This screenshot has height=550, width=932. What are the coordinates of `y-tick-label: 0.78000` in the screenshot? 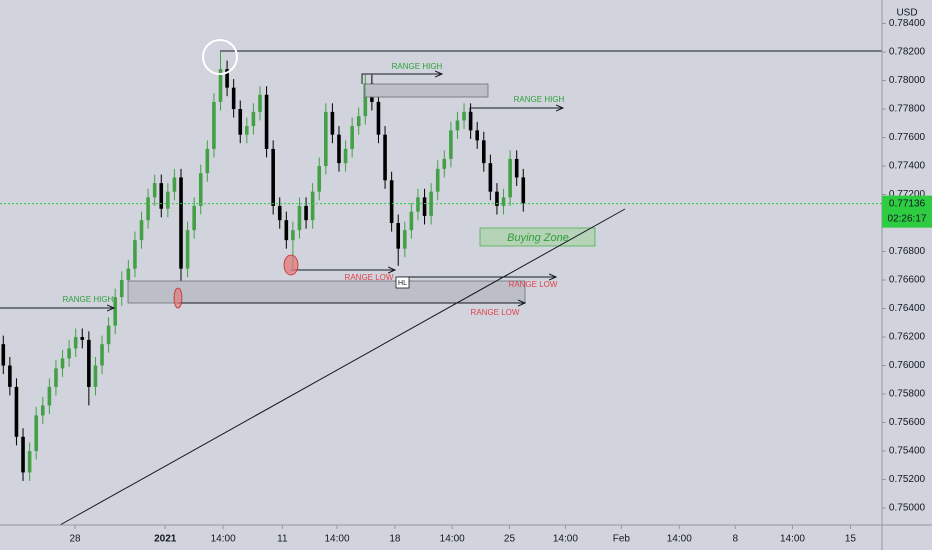 It's located at (907, 80).